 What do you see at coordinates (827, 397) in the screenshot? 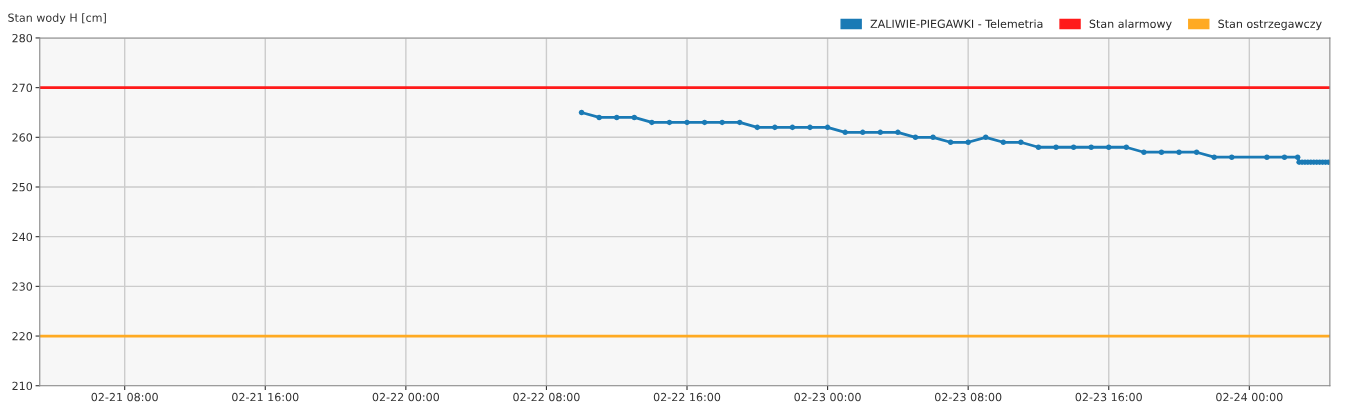
I see `x-tick-label: 02-23 00:00` at bounding box center [827, 397].